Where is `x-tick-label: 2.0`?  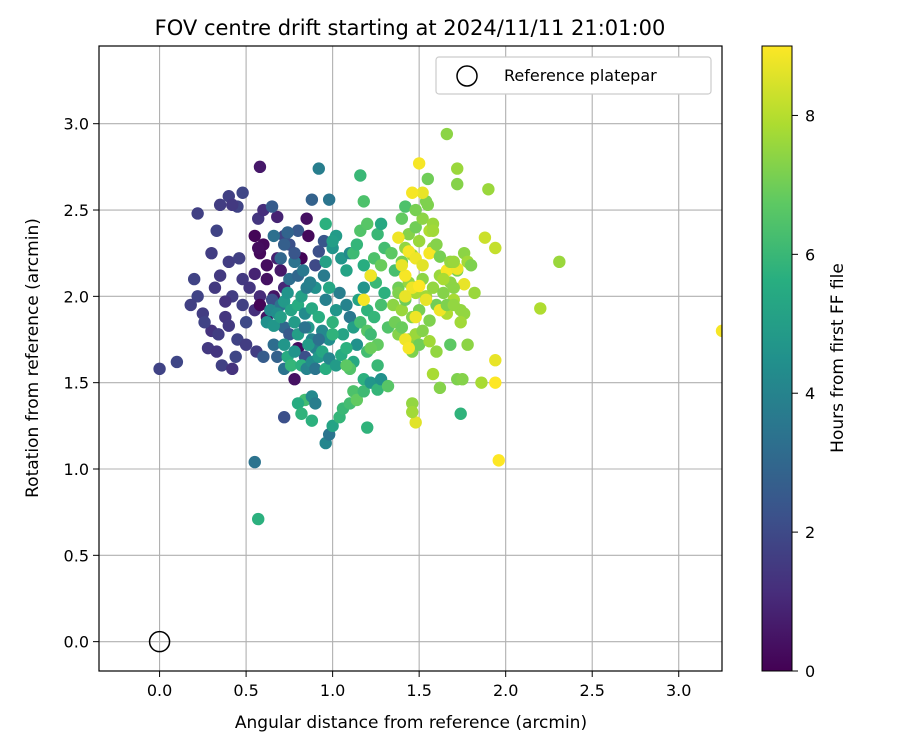 x-tick-label: 2.0 is located at coordinates (505, 690).